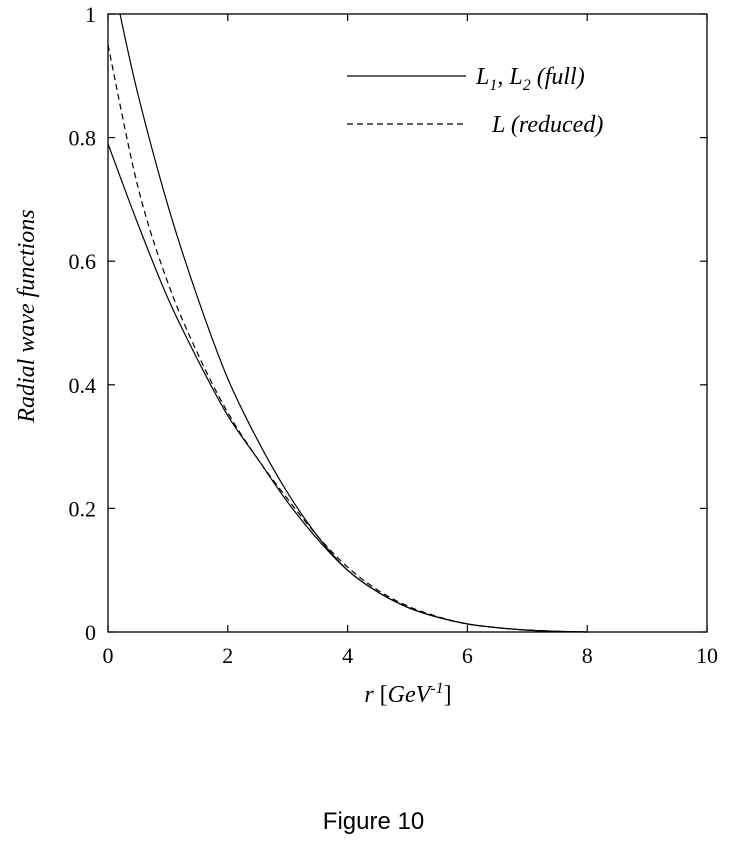  I want to click on legend-label-full: L1, L2 (full), so click(530, 79).